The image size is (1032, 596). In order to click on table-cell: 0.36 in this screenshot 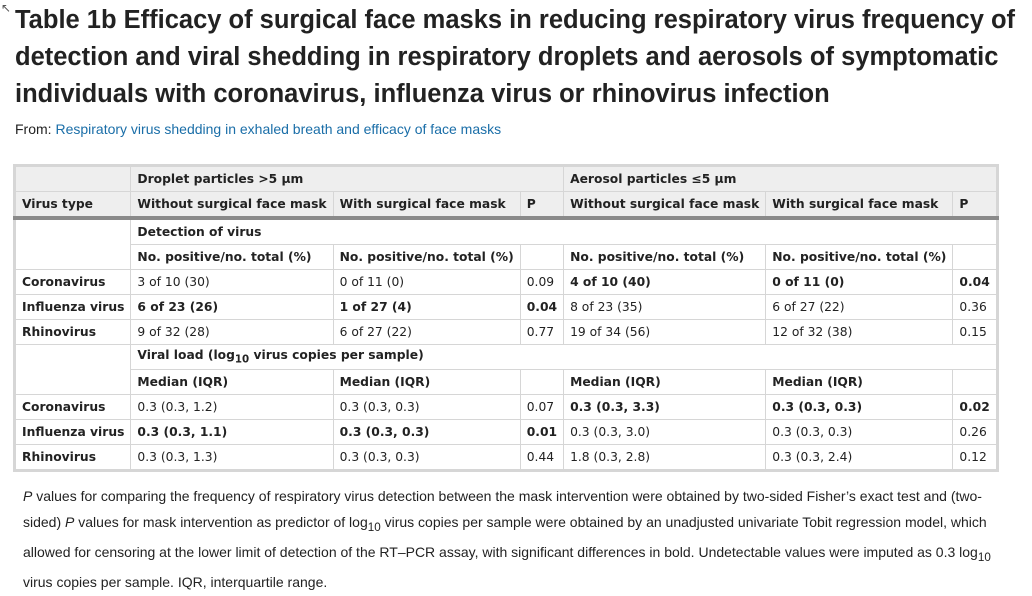, I will do `click(975, 307)`.